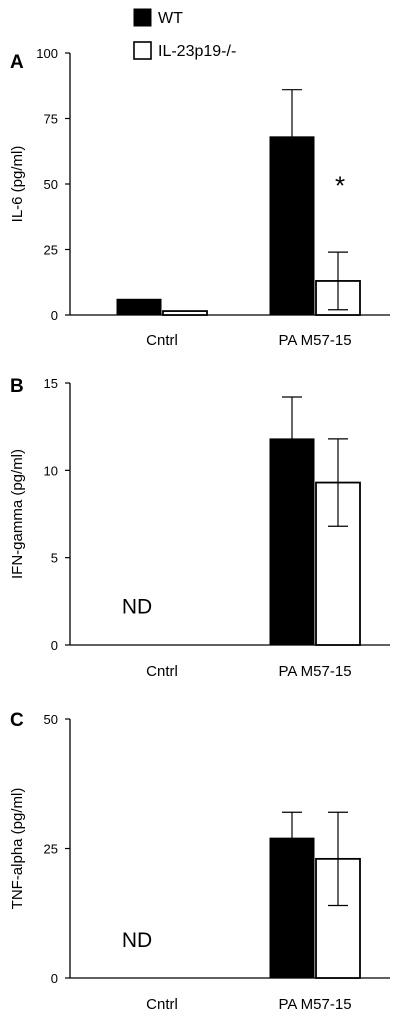 The image size is (400, 1020). What do you see at coordinates (51, 470) in the screenshot?
I see `y-tick-label: 10` at bounding box center [51, 470].